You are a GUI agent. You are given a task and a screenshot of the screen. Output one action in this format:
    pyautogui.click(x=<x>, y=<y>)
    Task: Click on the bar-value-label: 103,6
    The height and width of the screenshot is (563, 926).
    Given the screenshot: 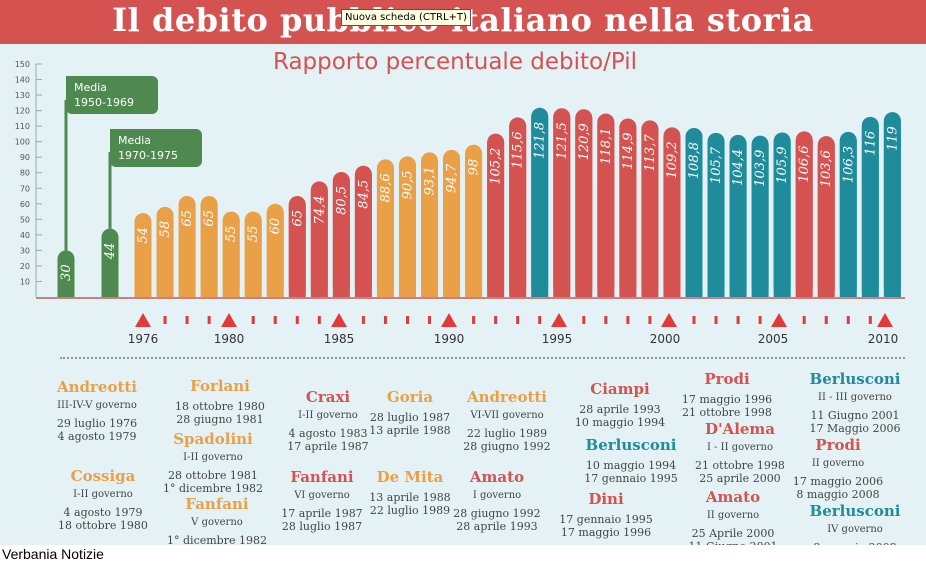 What is the action you would take?
    pyautogui.click(x=826, y=168)
    